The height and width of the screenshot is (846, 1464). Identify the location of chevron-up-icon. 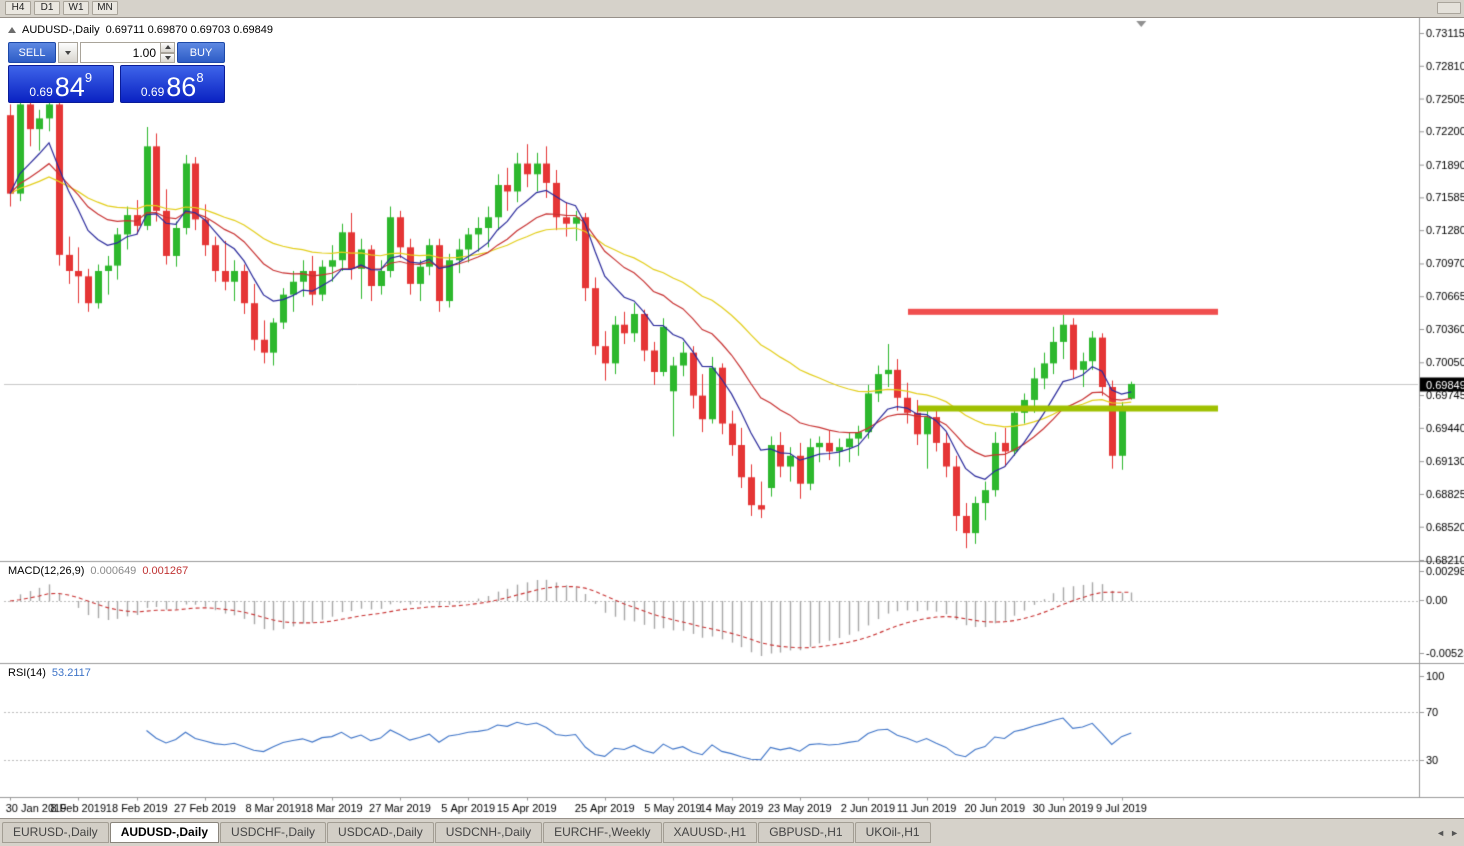
(167, 47).